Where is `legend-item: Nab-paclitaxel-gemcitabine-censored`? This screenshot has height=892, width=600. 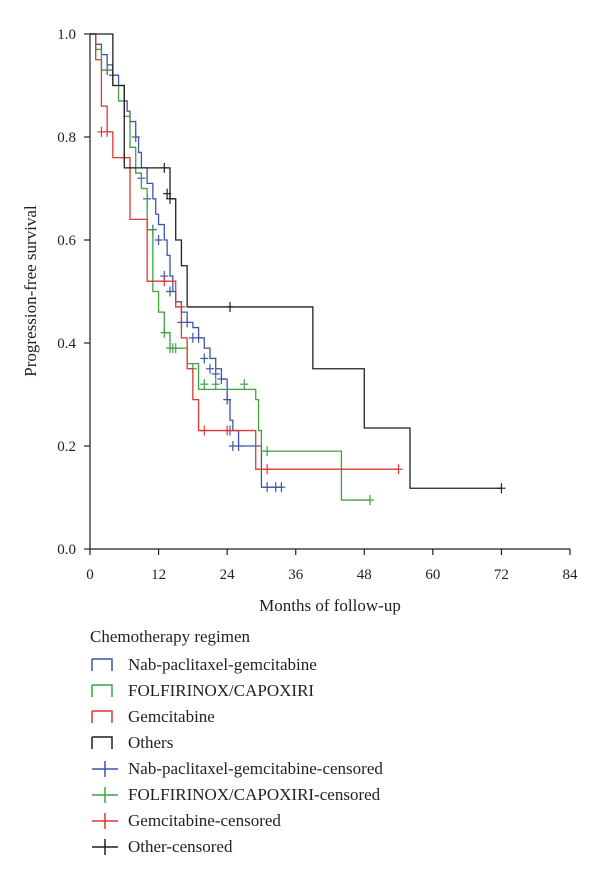 legend-item: Nab-paclitaxel-gemcitabine-censored is located at coordinates (330, 769).